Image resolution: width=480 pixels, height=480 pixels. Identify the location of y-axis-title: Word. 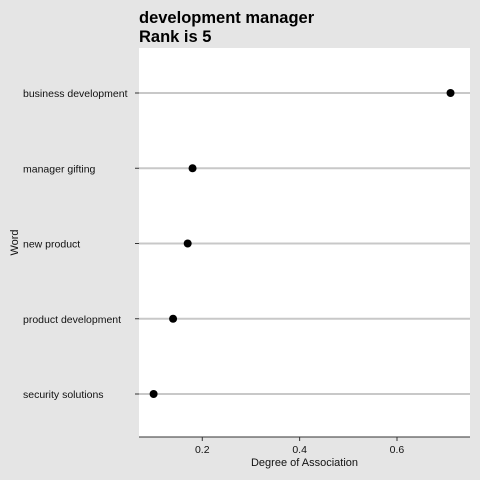
(15, 242).